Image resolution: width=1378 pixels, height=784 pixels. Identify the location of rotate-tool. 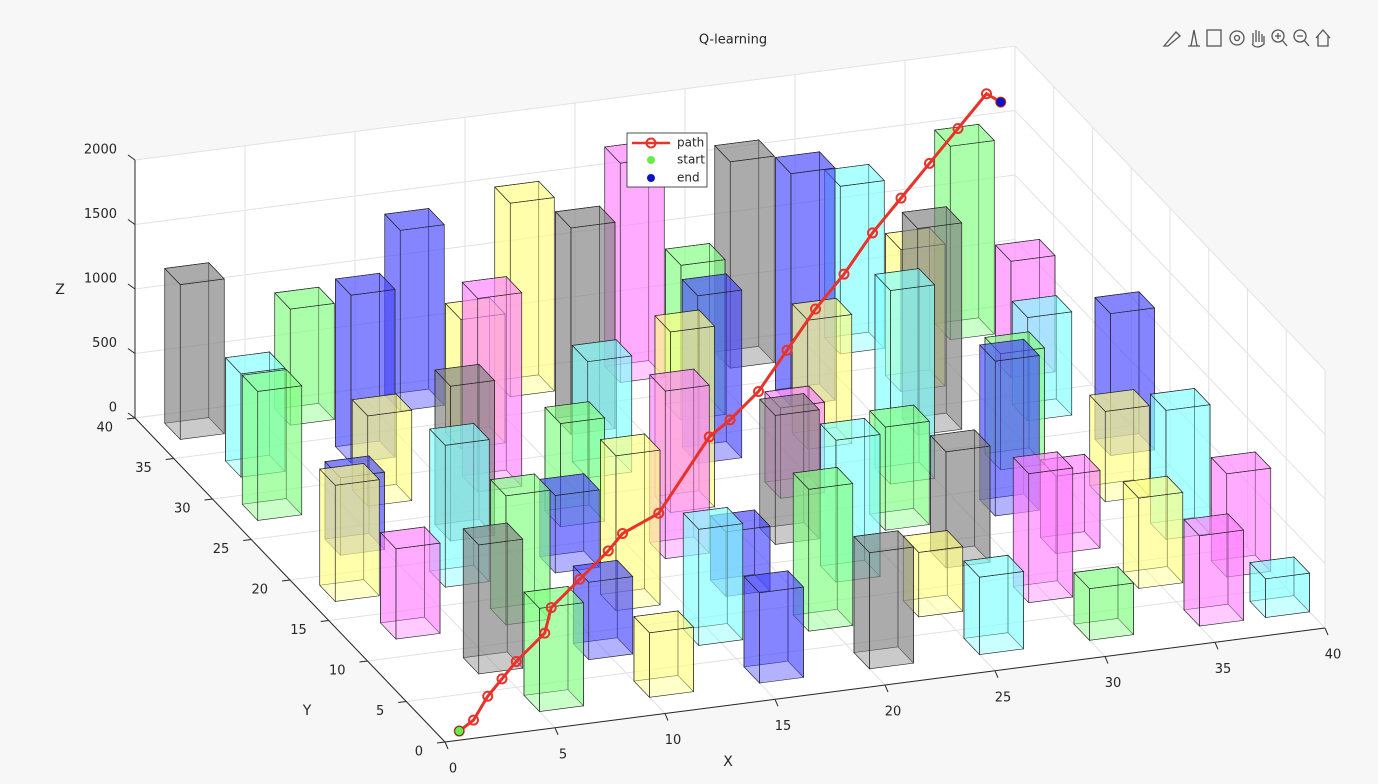
(1237, 38).